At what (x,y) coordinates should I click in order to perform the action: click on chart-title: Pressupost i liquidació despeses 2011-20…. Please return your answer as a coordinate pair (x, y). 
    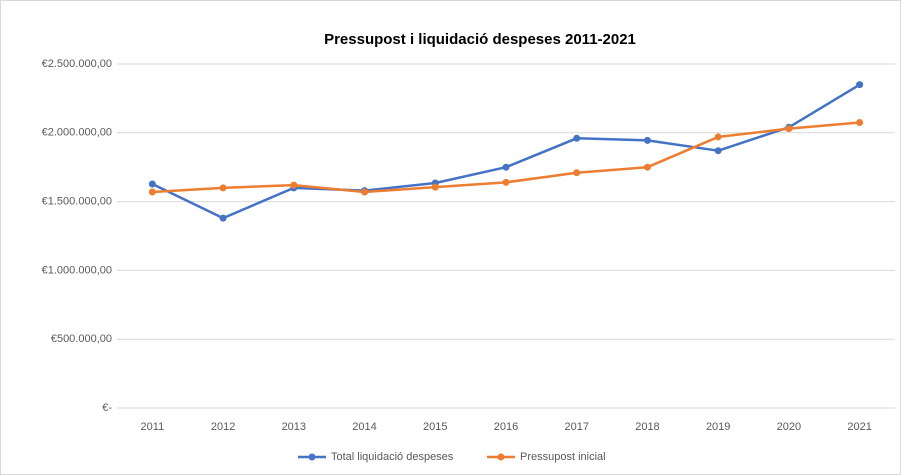
    Looking at the image, I should click on (480, 39).